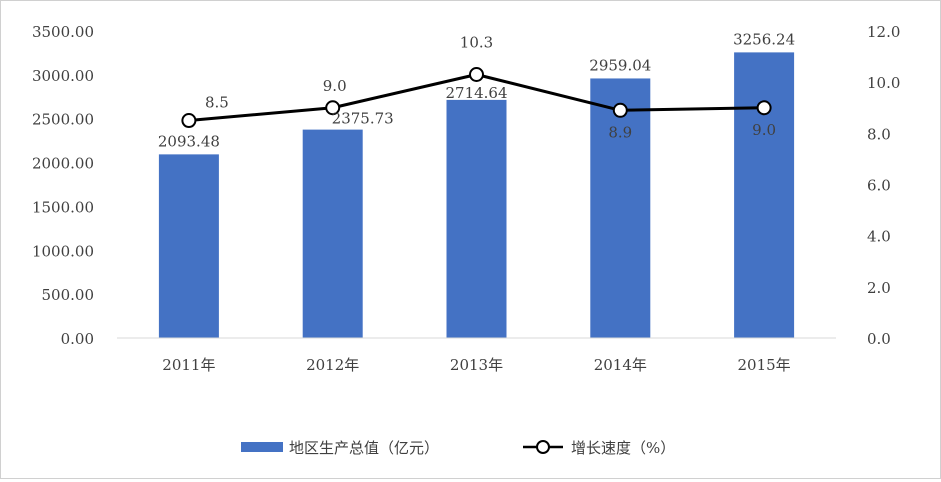 This screenshot has width=941, height=482. Describe the element at coordinates (63, 32) in the screenshot. I see `left-axis-tick-label: 3500.00` at that location.